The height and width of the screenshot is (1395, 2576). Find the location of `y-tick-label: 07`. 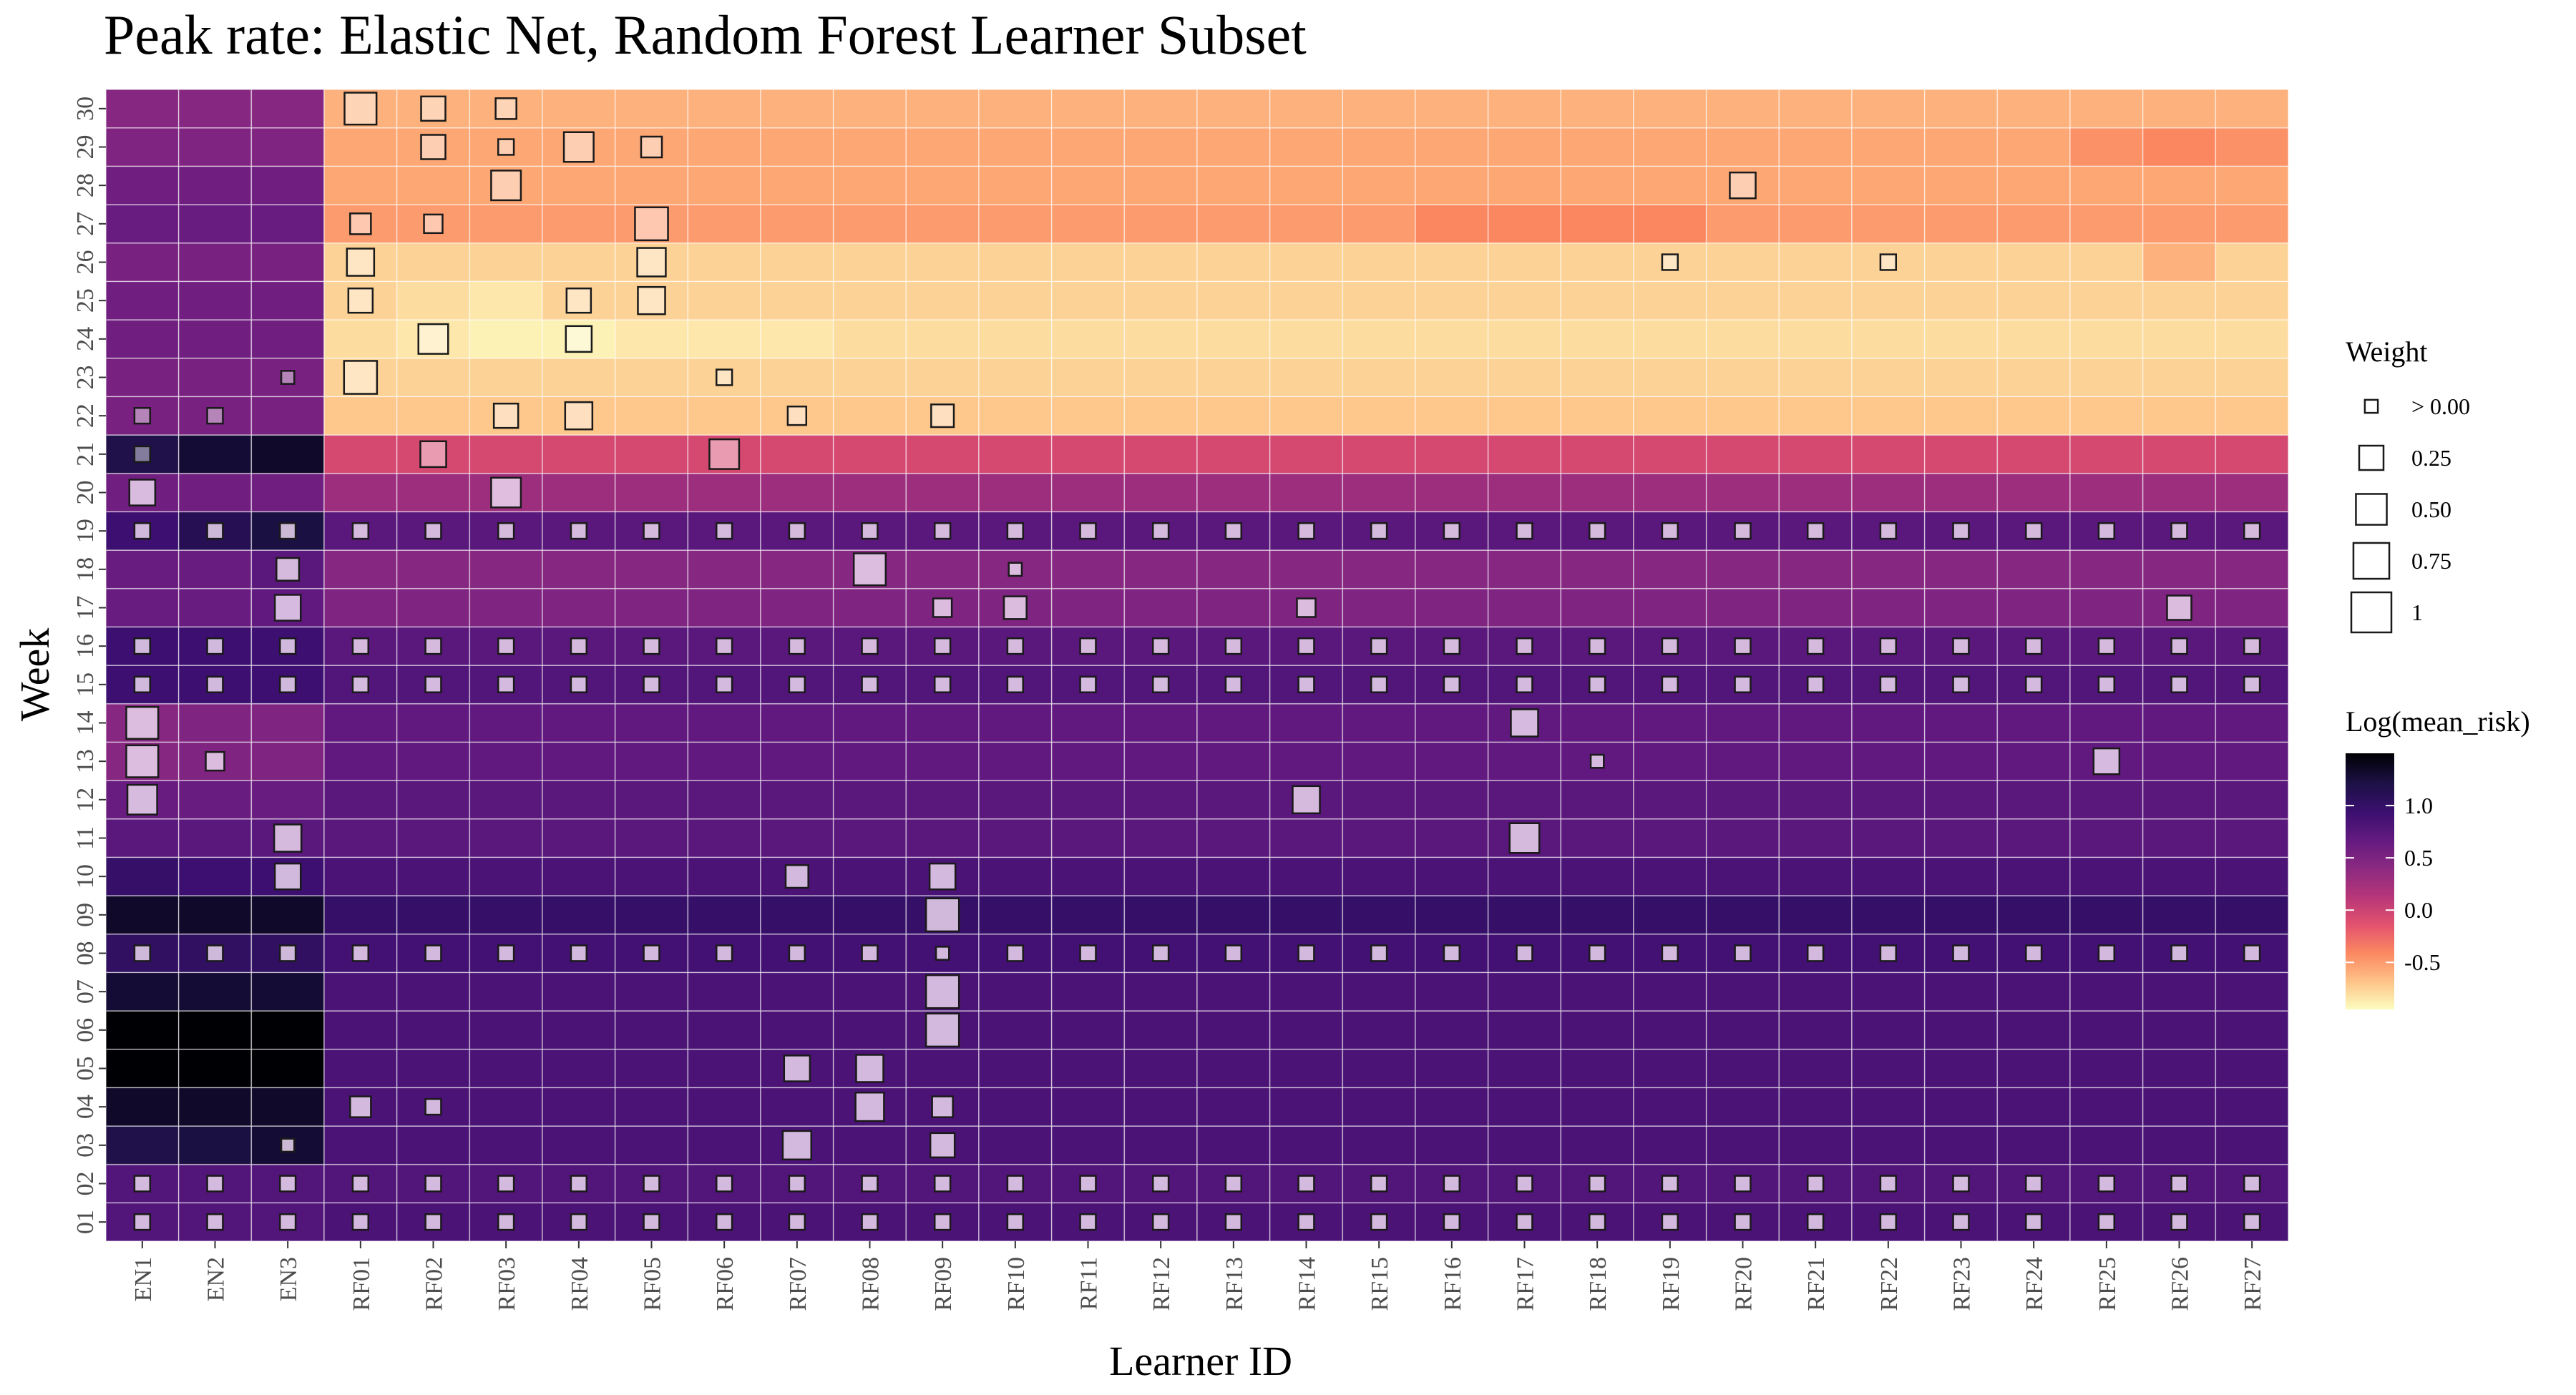

y-tick-label: 07 is located at coordinates (85, 991).